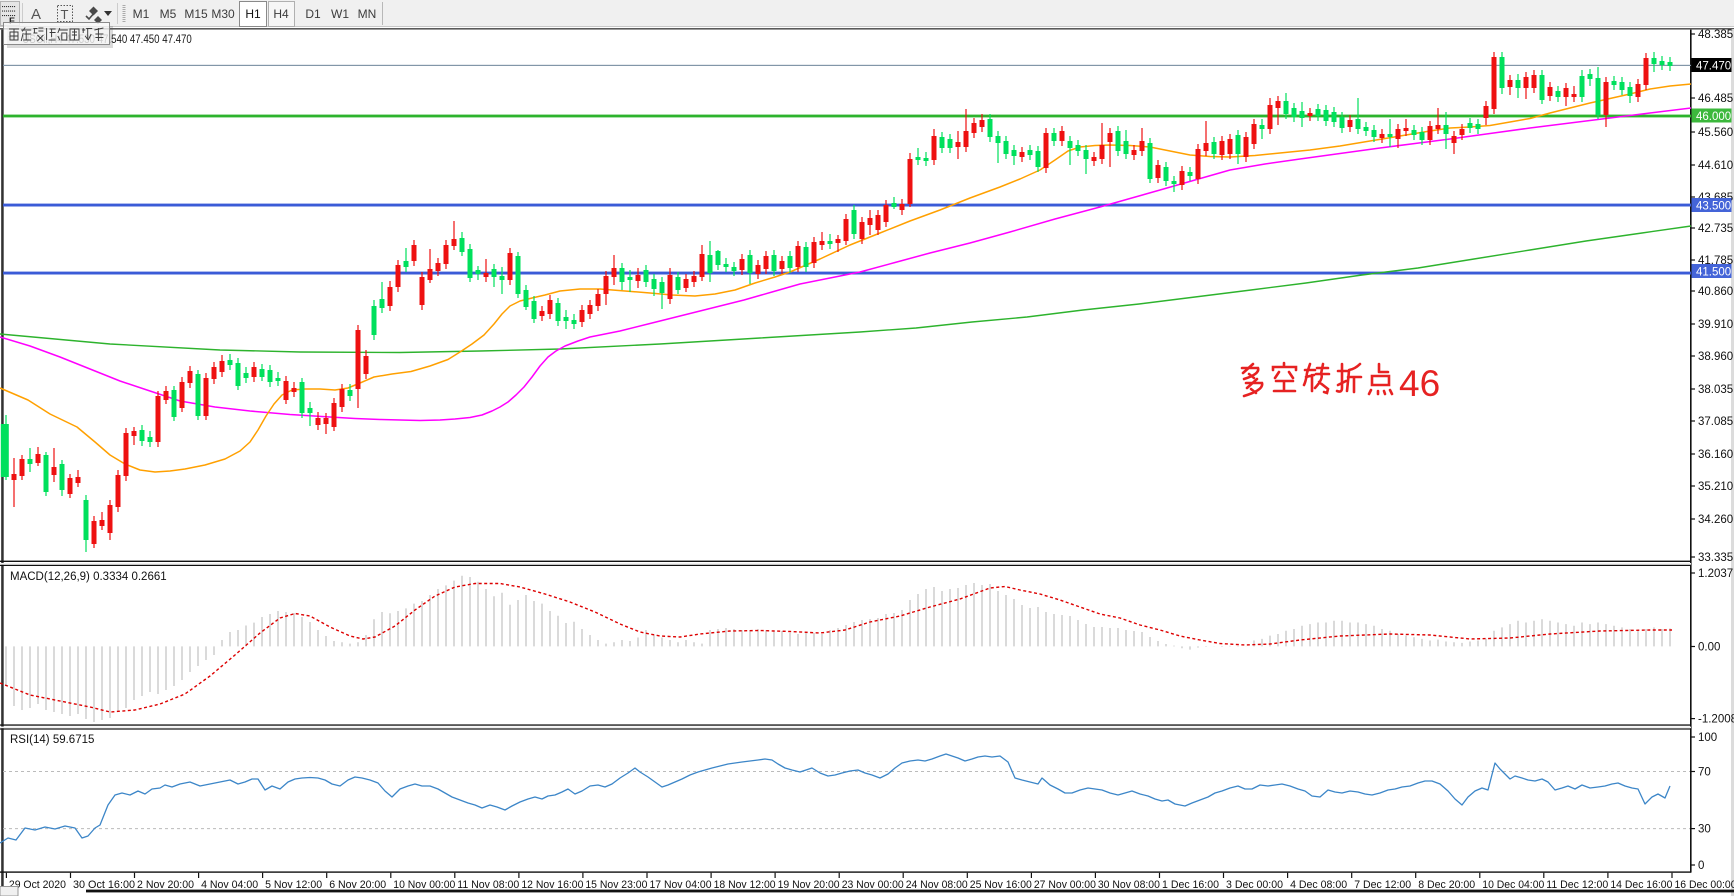  Describe the element at coordinates (681, 885) in the screenshot. I see `svg-text: 17 Nov 04:00` at that location.